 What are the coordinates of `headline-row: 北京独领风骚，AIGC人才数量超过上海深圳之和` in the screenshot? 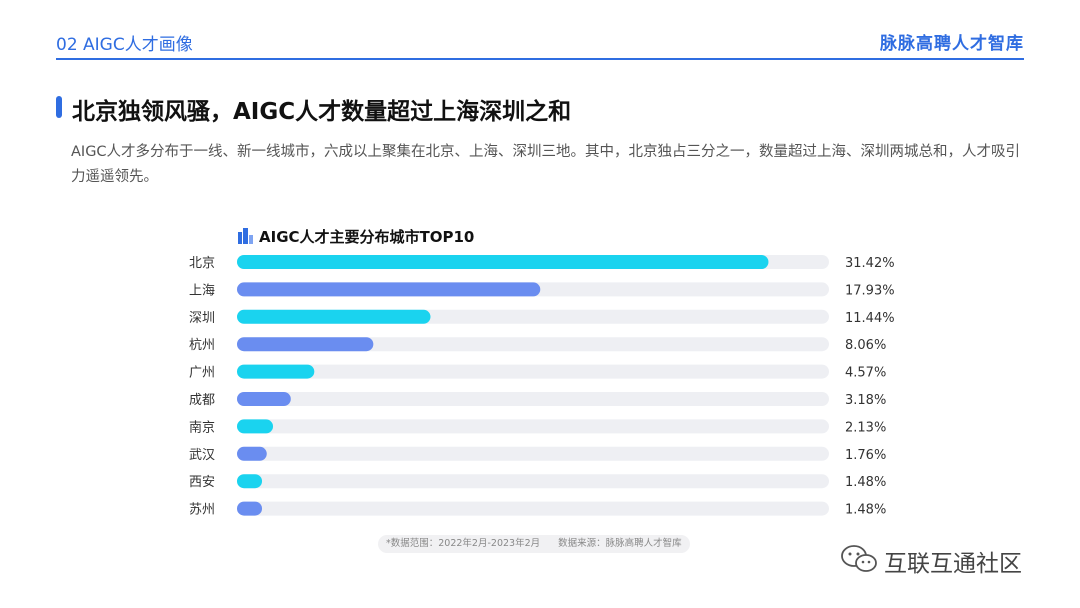 It's located at (506, 108).